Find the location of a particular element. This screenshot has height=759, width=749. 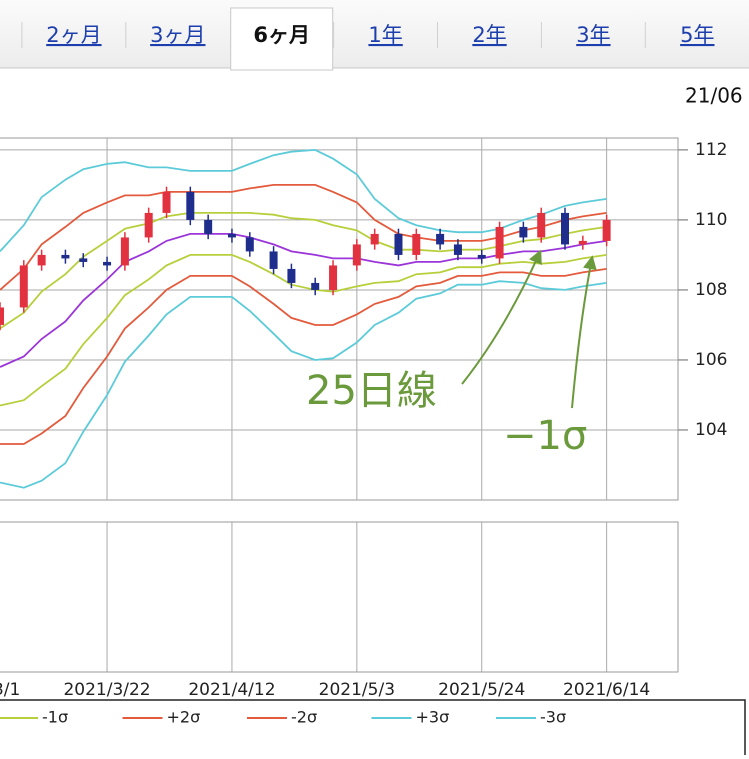

x-tick-label: 2021/6/14 is located at coordinates (606, 690).